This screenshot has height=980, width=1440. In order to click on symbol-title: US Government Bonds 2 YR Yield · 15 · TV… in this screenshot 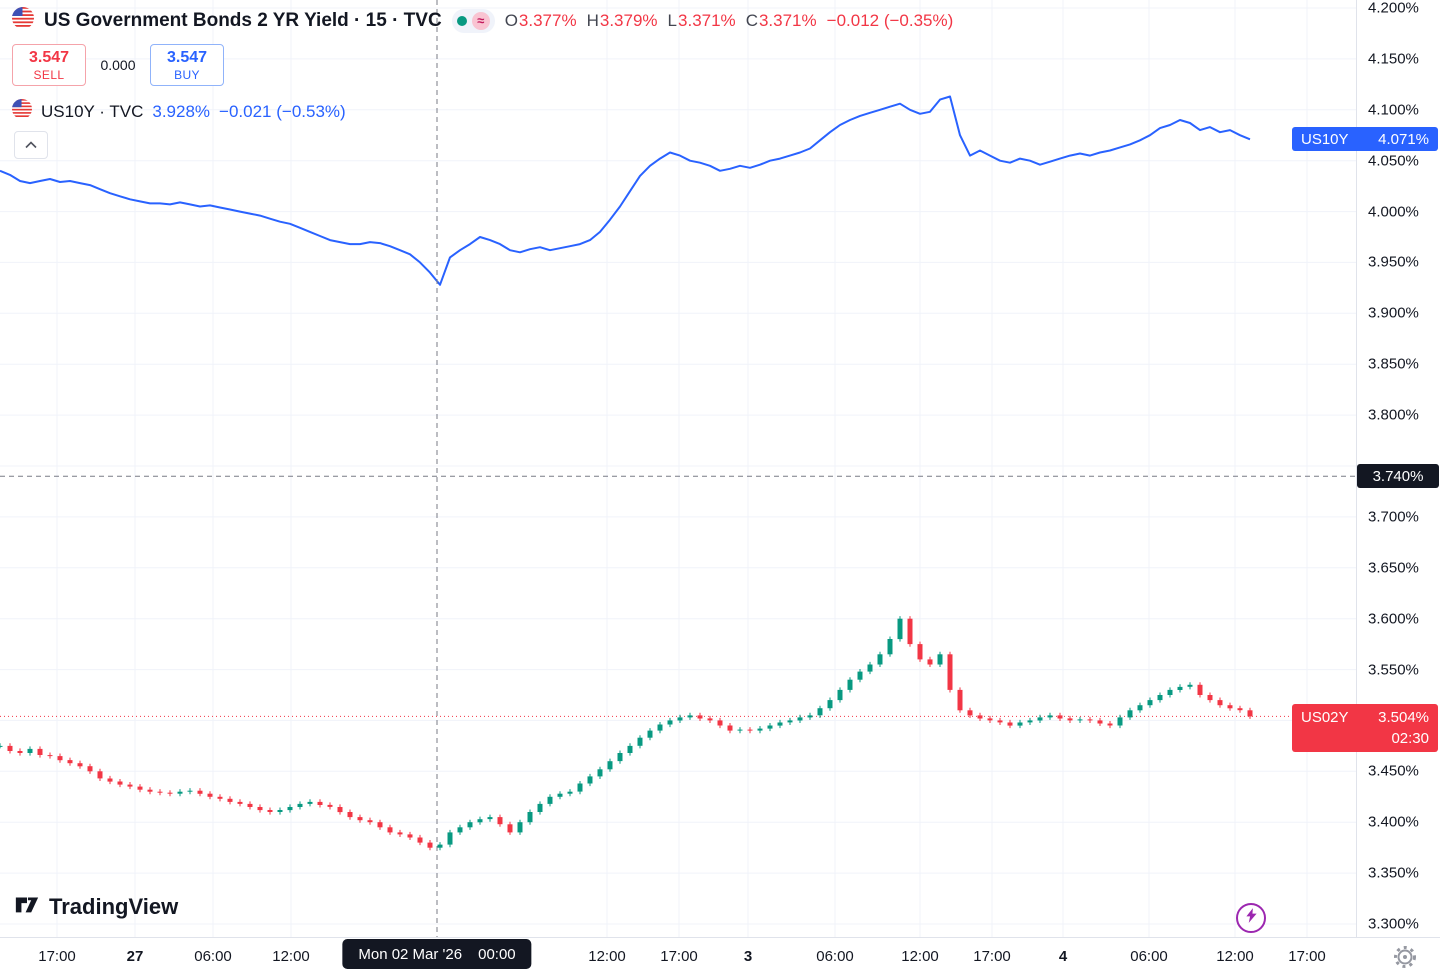, I will do `click(243, 20)`.